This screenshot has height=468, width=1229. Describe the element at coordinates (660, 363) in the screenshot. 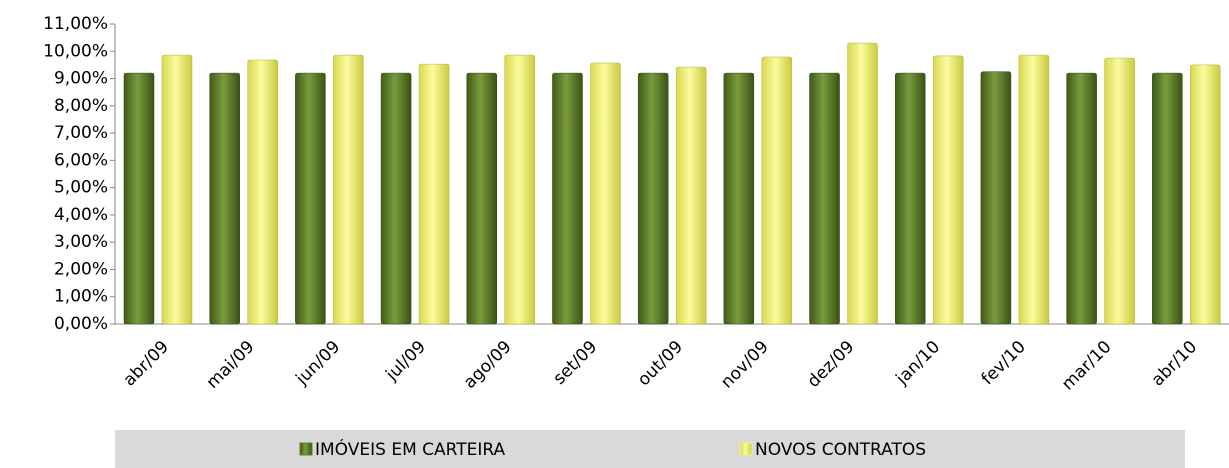

I see `x-tick-label: out/09` at that location.